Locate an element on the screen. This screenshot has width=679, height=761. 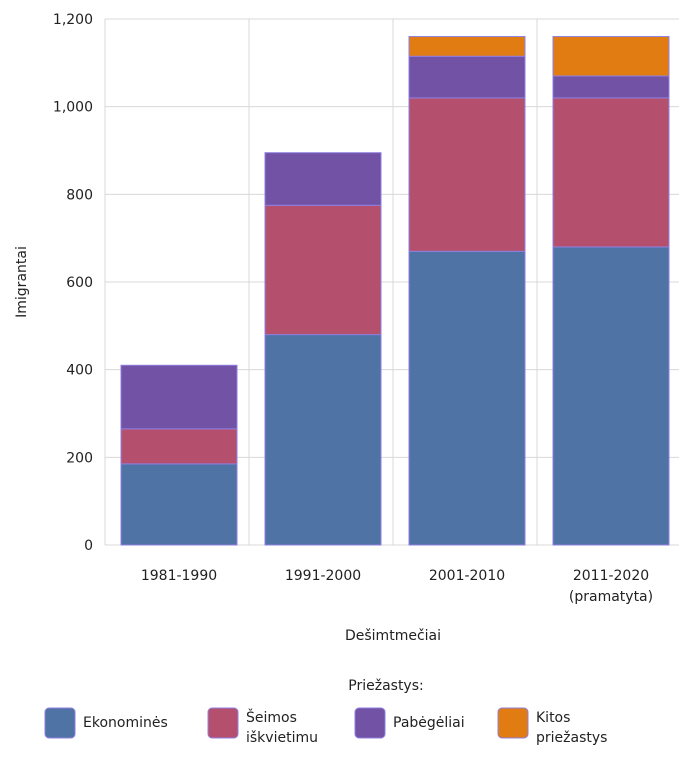
legend-label: Pabėgėliai is located at coordinates (429, 723).